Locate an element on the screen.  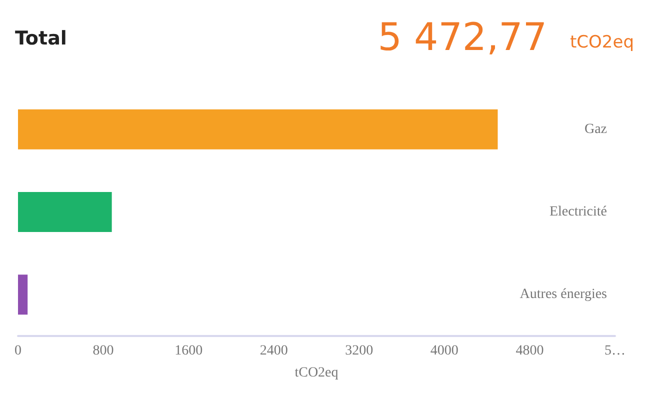
x-tick-label: 4000 is located at coordinates (444, 351).